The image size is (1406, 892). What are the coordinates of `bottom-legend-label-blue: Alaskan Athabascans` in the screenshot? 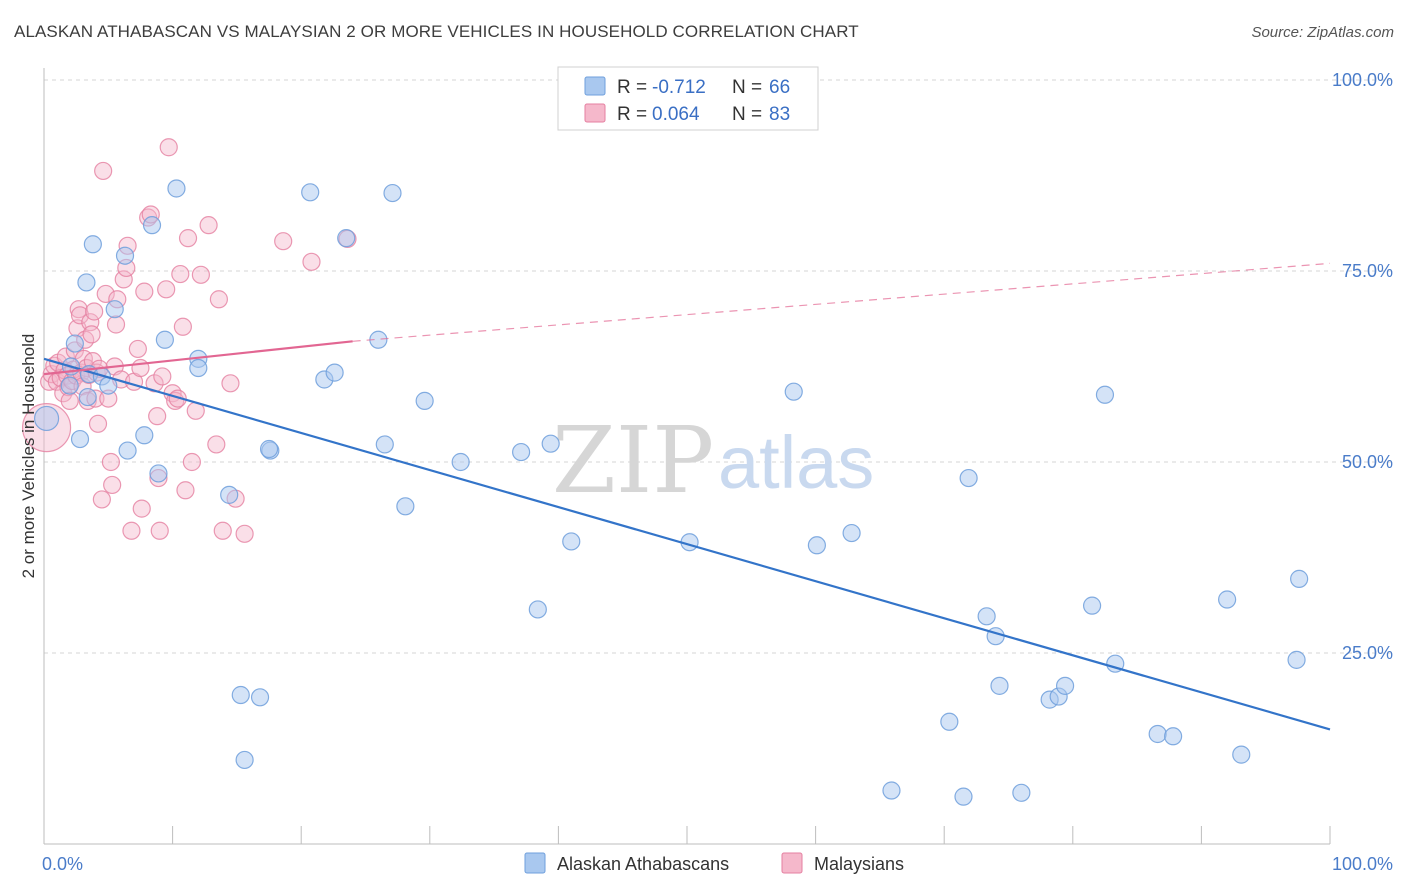 It's located at (643, 864).